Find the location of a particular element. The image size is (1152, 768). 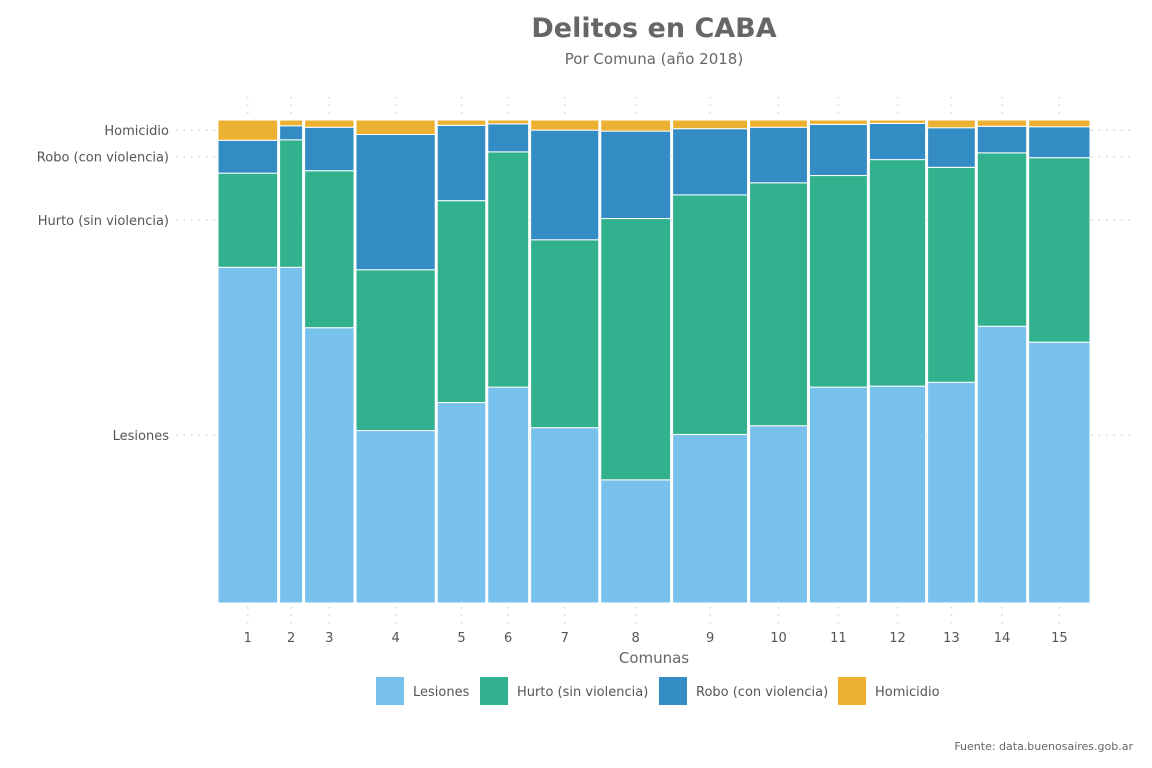

legend-label: Homicidio is located at coordinates (907, 692).